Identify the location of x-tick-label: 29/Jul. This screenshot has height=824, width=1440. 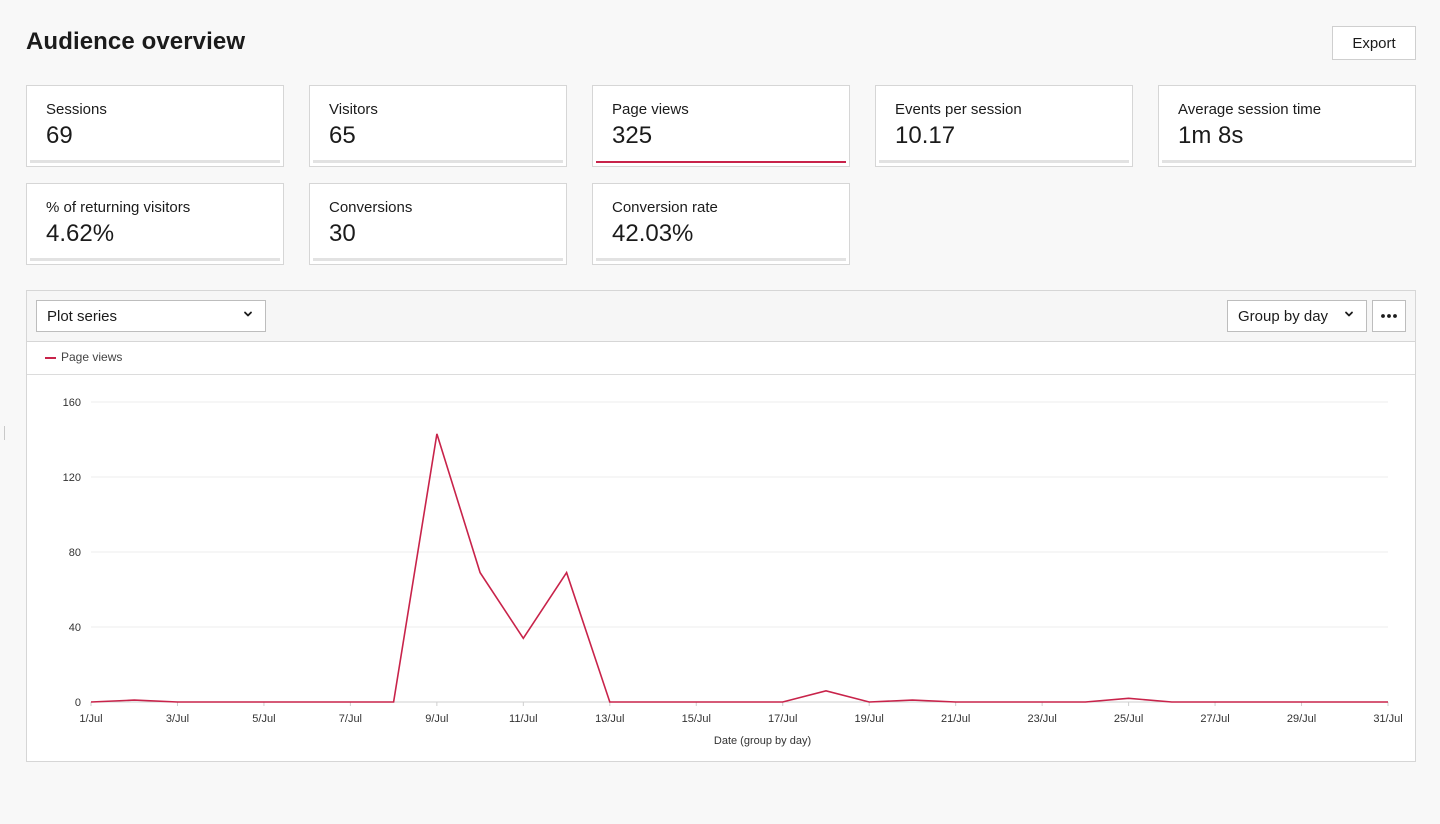
(1301, 719).